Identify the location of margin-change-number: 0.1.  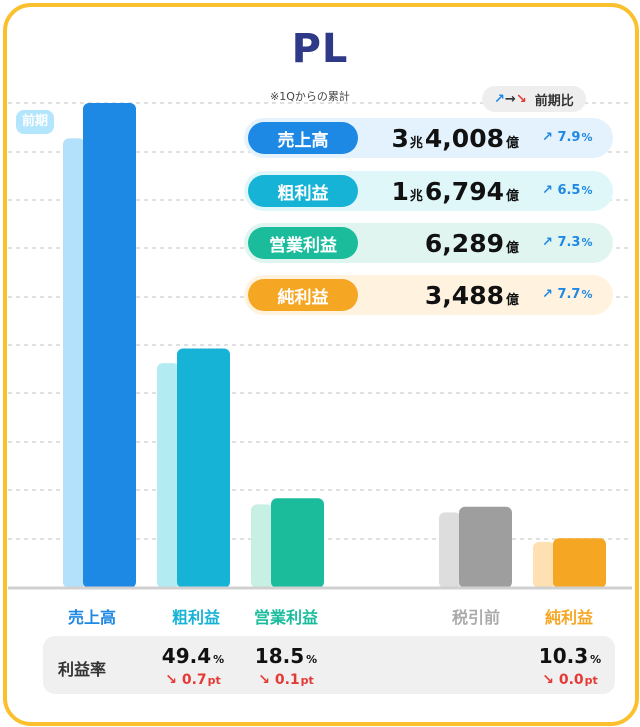
(287, 680).